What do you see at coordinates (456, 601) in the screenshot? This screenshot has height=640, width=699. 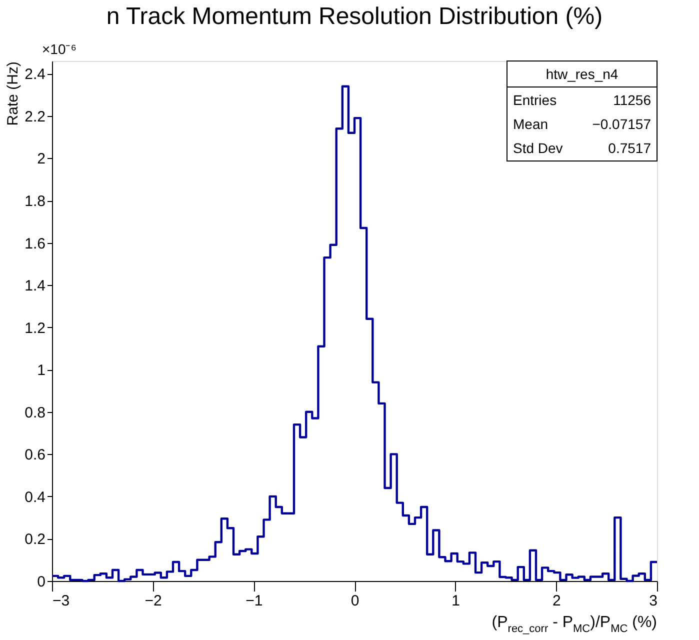 I see `x-tick-label: 1` at bounding box center [456, 601].